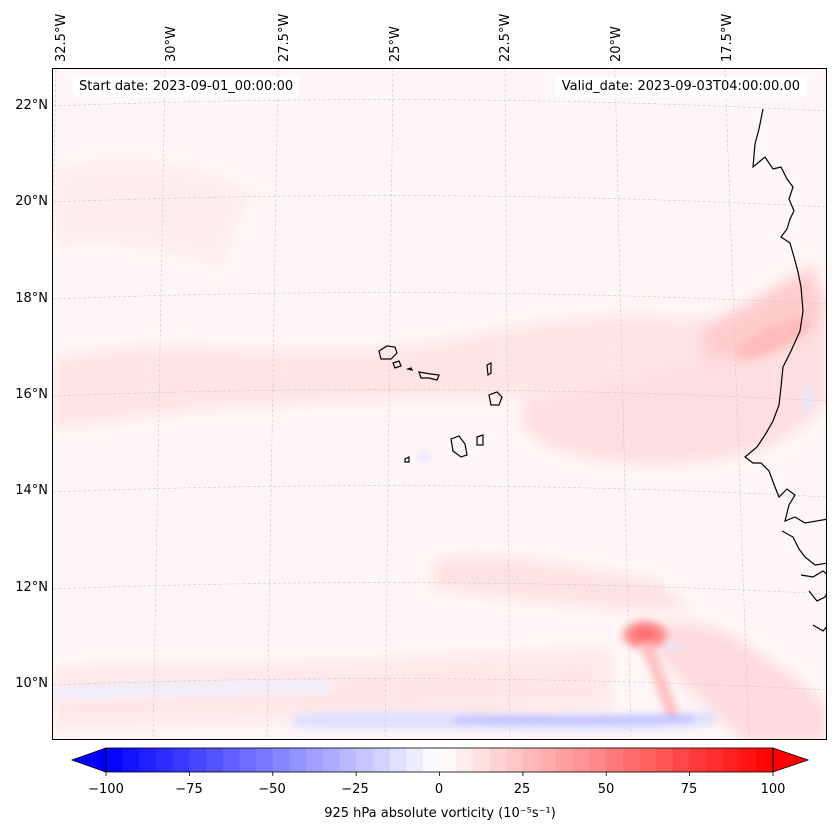 This screenshot has height=839, width=837. Describe the element at coordinates (395, 44) in the screenshot. I see `lon-label: 25°W` at that location.